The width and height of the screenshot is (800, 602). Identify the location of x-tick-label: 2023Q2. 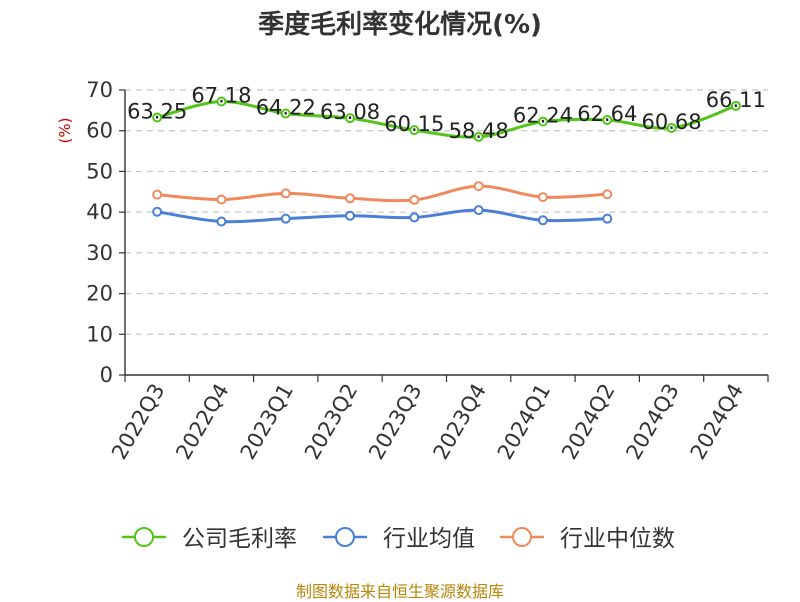
(331, 422).